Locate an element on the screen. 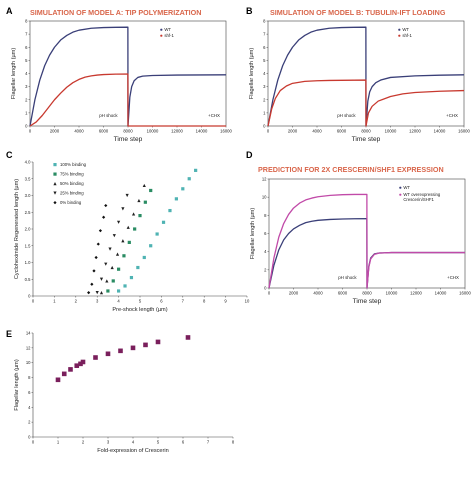 The height and width of the screenshot is (482, 474). y-tick-label: 1.0 is located at coordinates (28, 262).